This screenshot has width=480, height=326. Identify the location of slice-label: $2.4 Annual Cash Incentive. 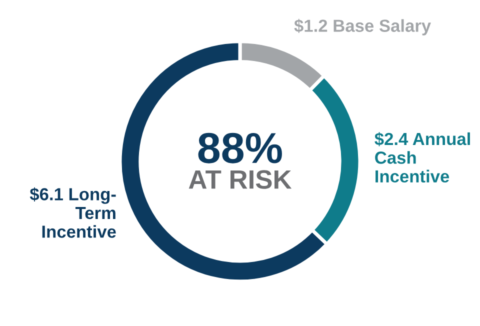
(422, 157).